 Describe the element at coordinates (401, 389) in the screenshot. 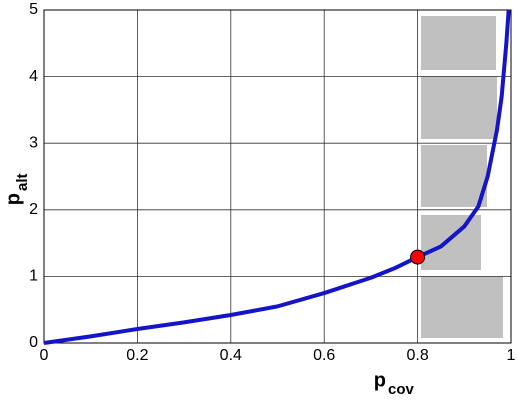

I see `x-label-sub: cov` at that location.